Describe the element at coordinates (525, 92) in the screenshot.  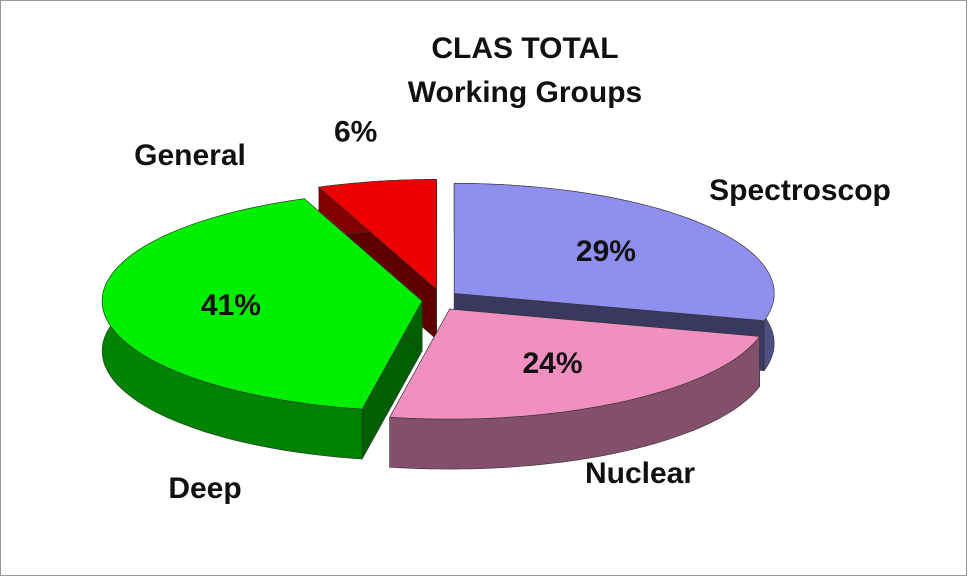
I see `chart-subtitle: Working Groups` at that location.